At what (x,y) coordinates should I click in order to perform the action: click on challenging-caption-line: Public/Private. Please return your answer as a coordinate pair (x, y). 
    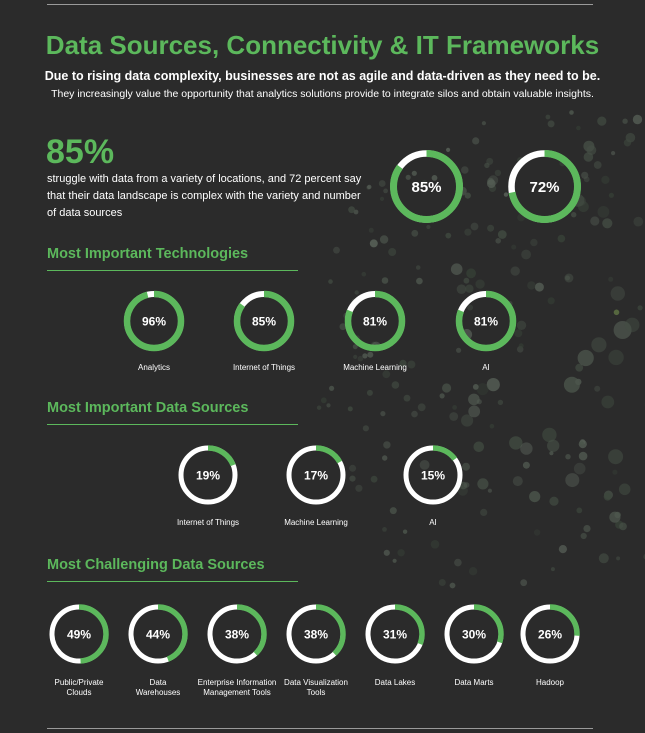
    Looking at the image, I should click on (79, 682).